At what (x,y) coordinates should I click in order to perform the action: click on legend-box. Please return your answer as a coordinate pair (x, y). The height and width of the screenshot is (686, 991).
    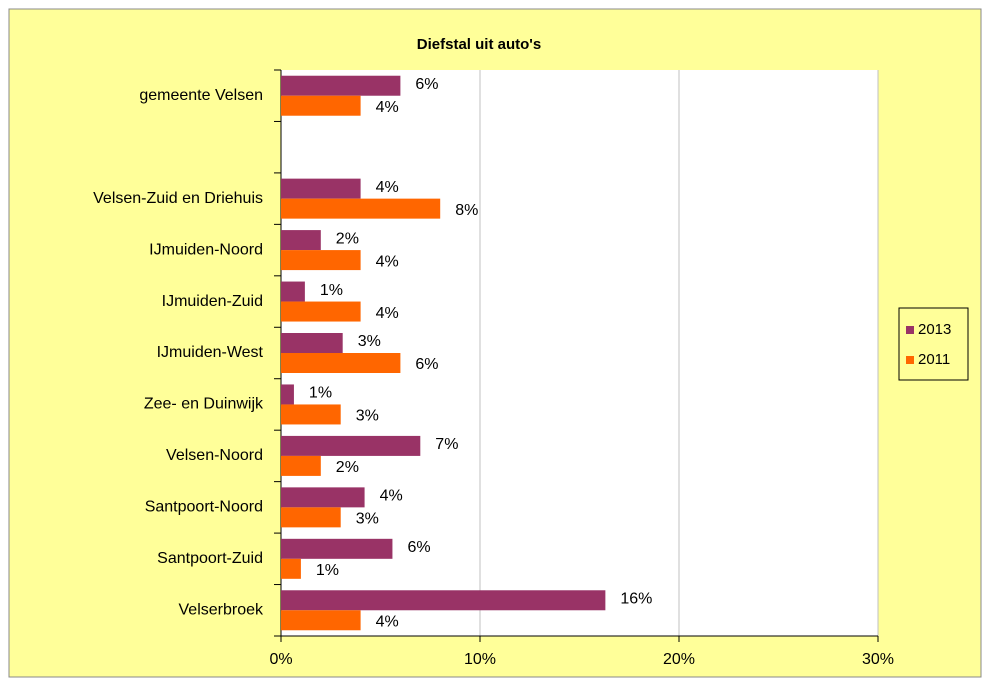
    Looking at the image, I should click on (933, 344).